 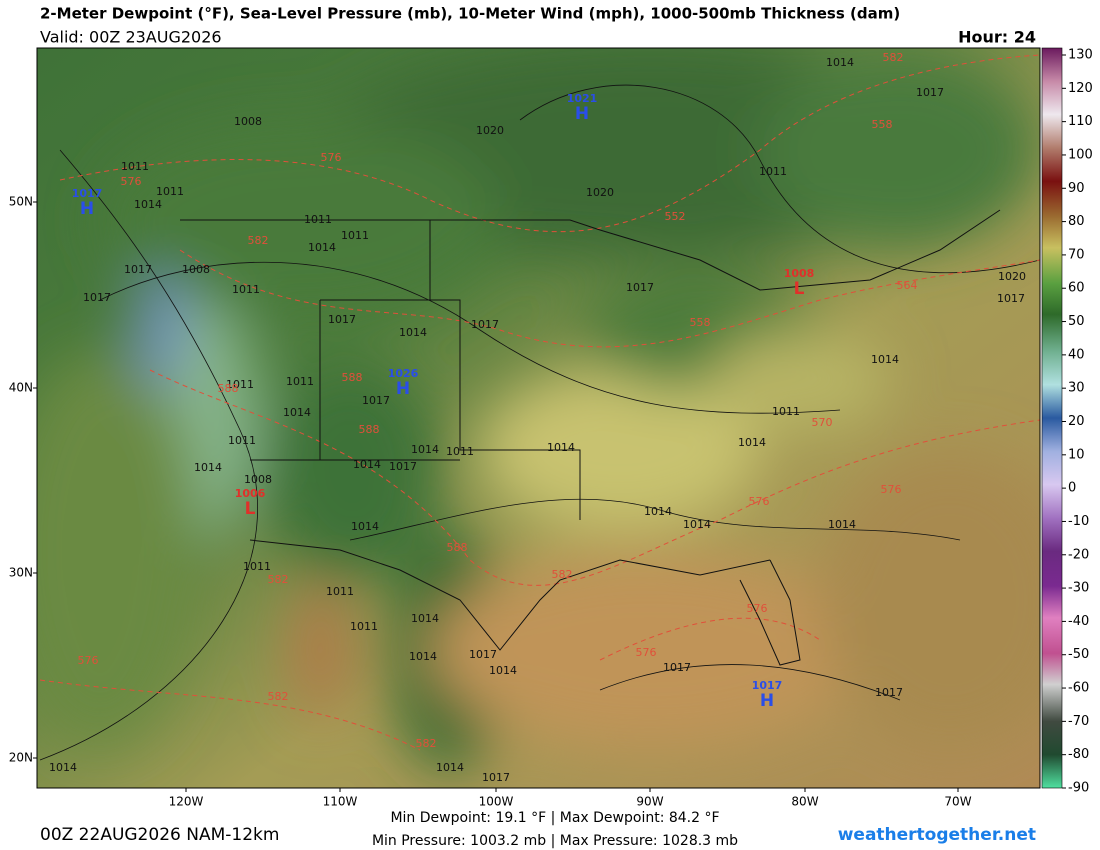 I want to click on colorbar-label: 20, so click(x=1076, y=421).